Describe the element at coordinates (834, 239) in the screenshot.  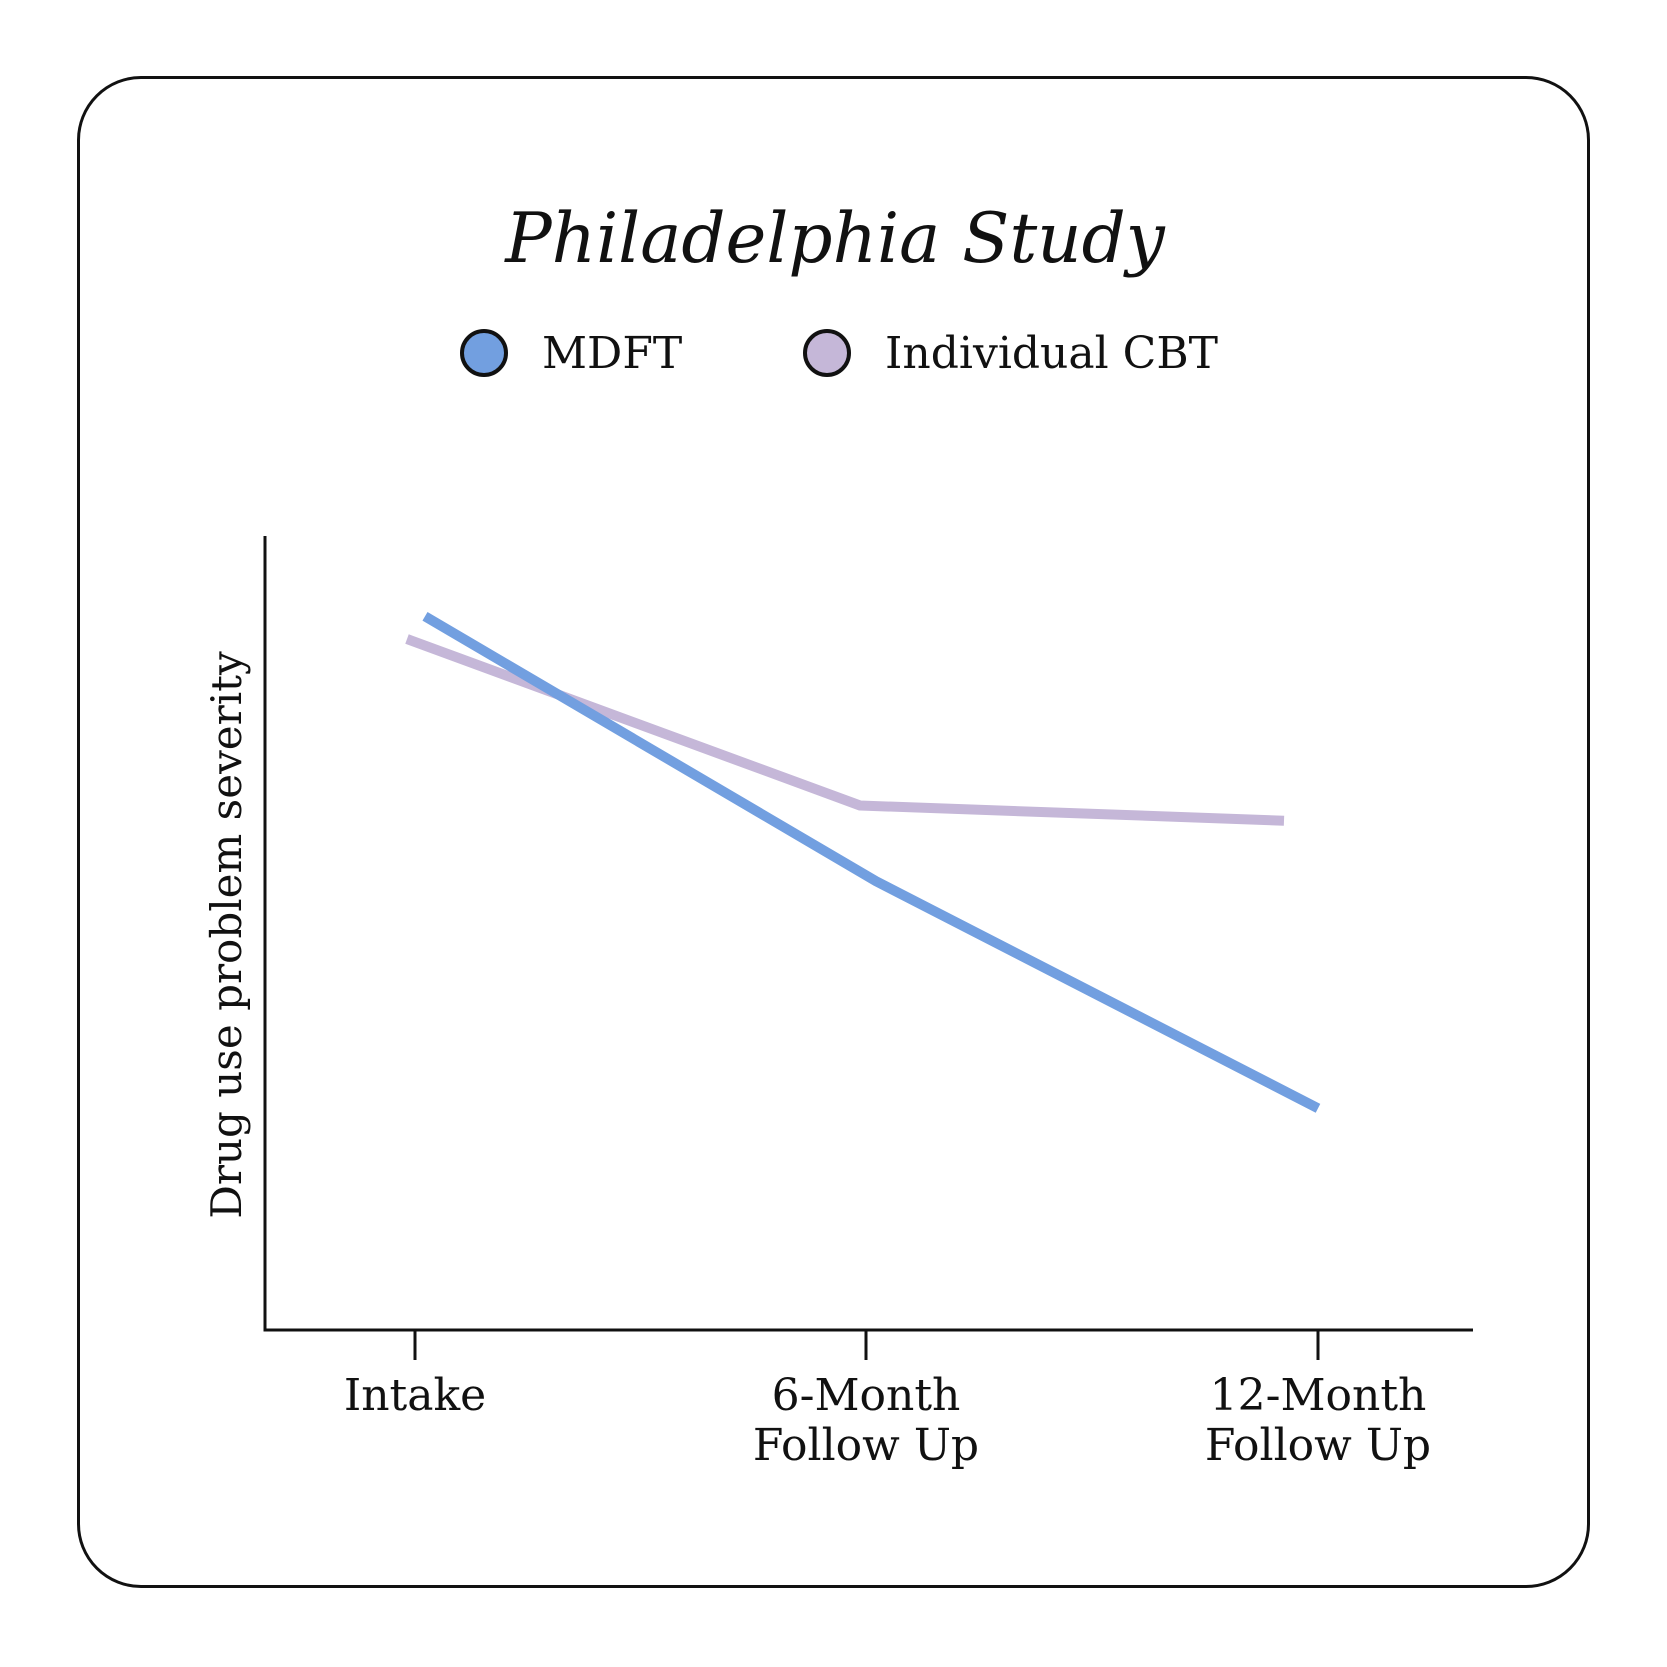
I see `chart-title: Philadelphia Study` at that location.